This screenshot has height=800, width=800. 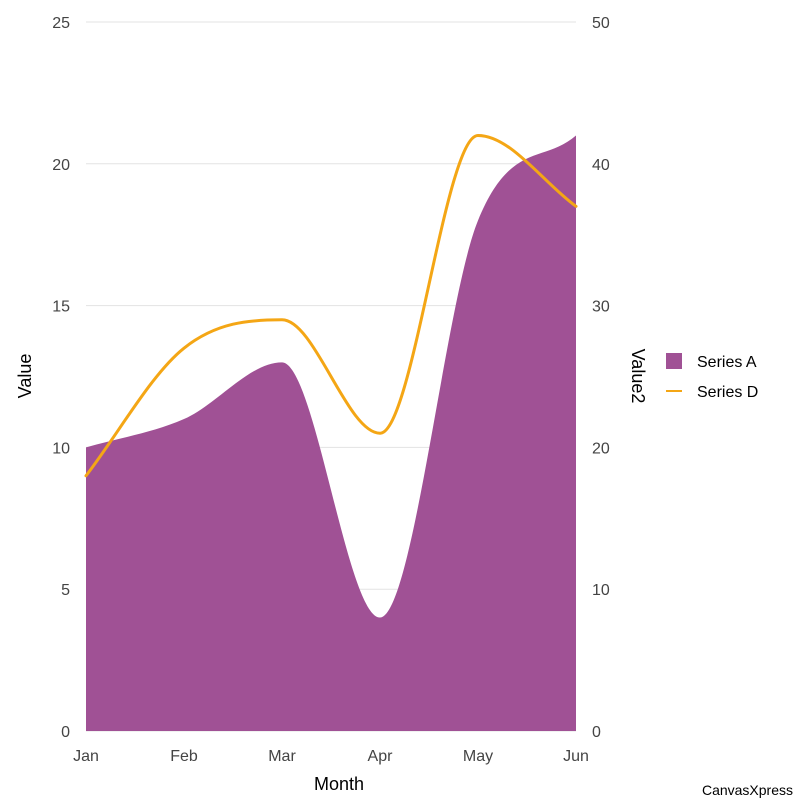 What do you see at coordinates (65, 732) in the screenshot?
I see `y-tick-label: 0` at bounding box center [65, 732].